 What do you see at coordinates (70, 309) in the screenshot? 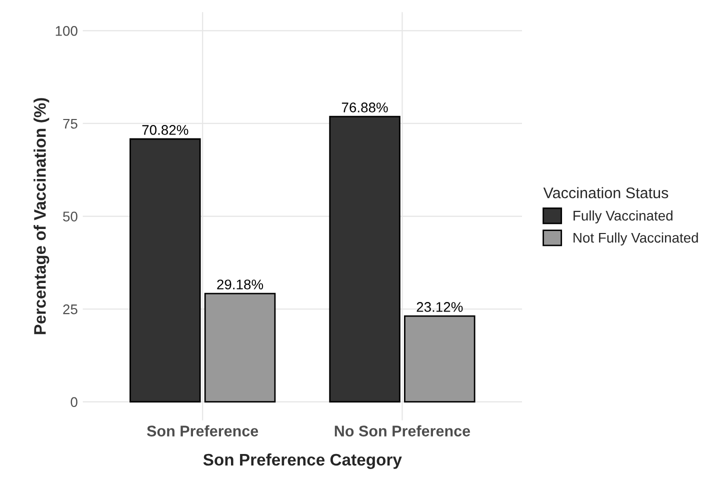
I see `y-tick-label: 25` at bounding box center [70, 309].